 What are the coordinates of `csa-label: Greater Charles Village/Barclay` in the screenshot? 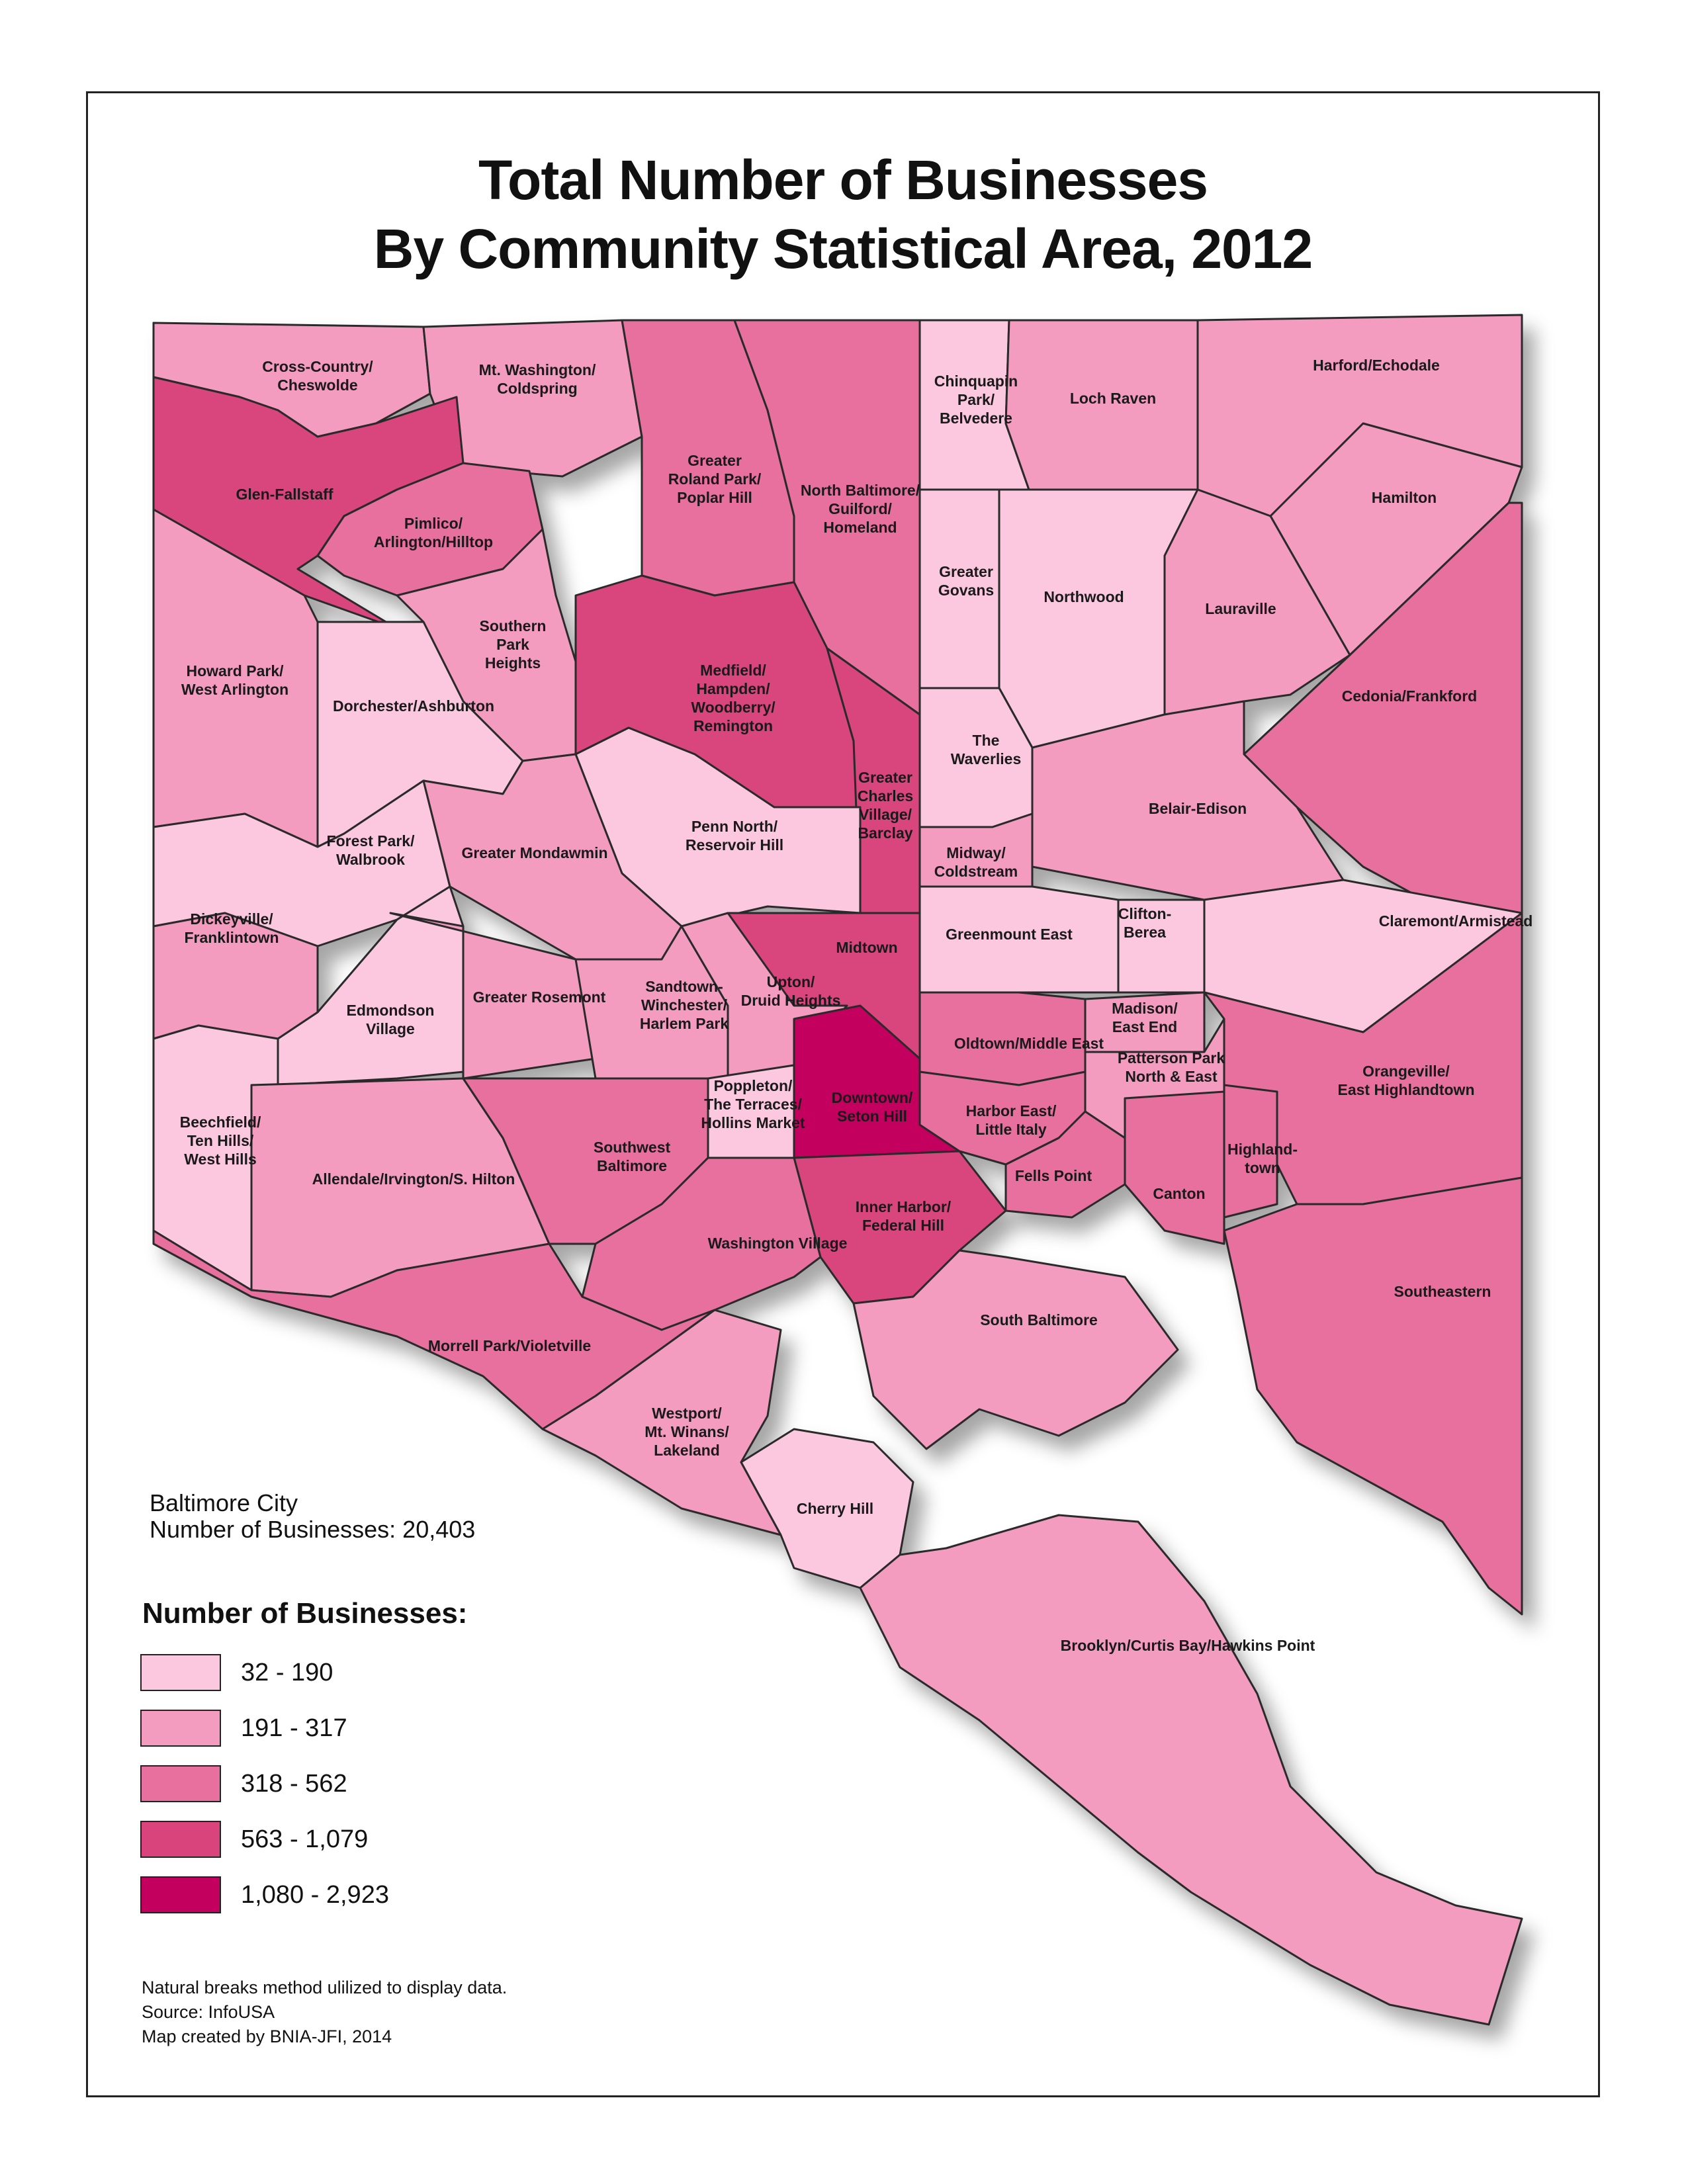 It's located at (885, 805).